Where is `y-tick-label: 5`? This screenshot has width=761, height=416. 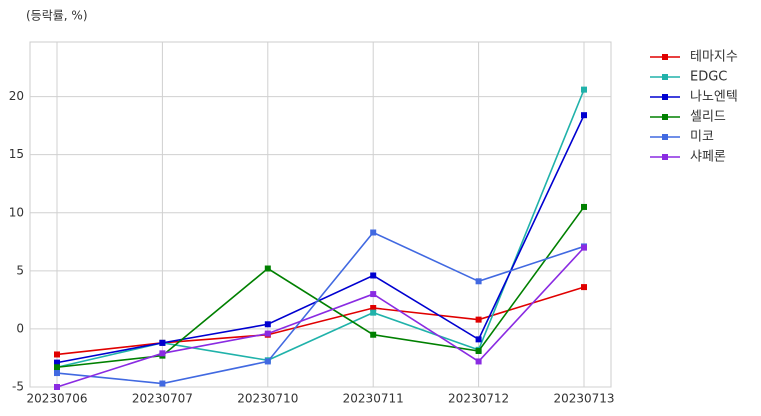 y-tick-label: 5 is located at coordinates (20, 270).